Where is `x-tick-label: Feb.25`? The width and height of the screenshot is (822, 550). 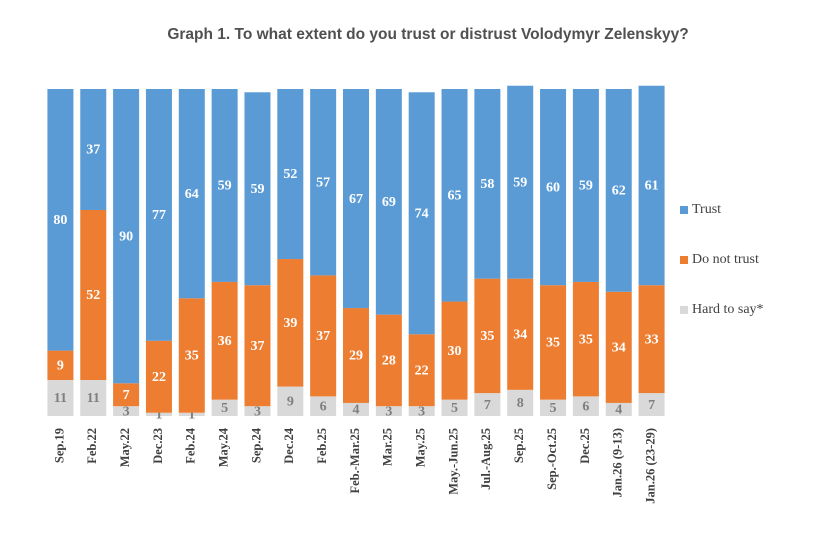 x-tick-label: Feb.25 is located at coordinates (322, 446).